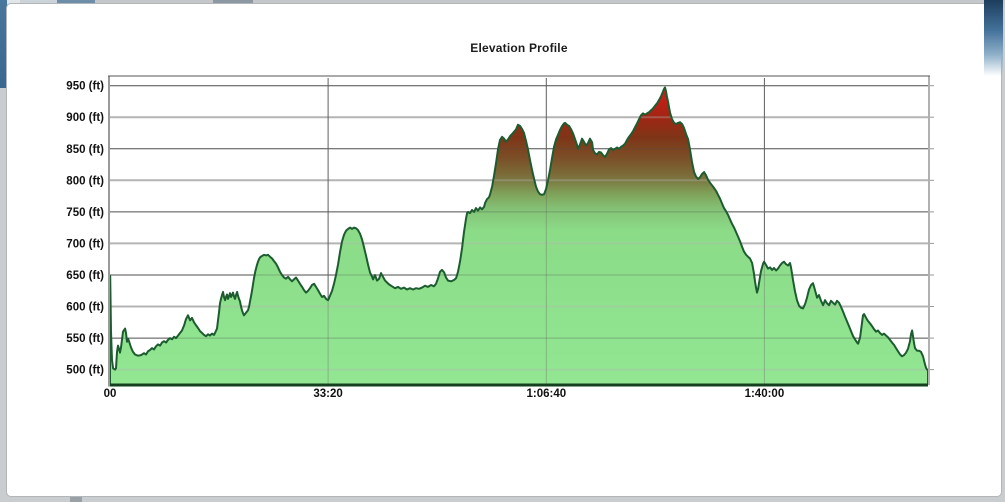  What do you see at coordinates (546, 394) in the screenshot?
I see `x-axis-label-1:06:40: 1:06:40` at bounding box center [546, 394].